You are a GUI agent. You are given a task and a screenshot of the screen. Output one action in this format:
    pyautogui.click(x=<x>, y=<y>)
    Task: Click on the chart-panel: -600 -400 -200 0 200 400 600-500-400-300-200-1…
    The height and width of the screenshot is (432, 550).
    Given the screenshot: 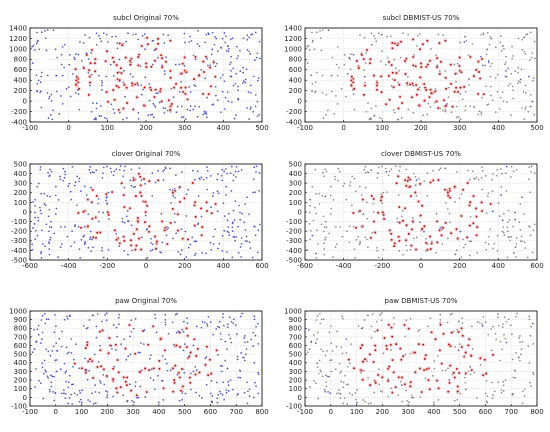 What is the action you would take?
    pyautogui.click(x=140, y=210)
    